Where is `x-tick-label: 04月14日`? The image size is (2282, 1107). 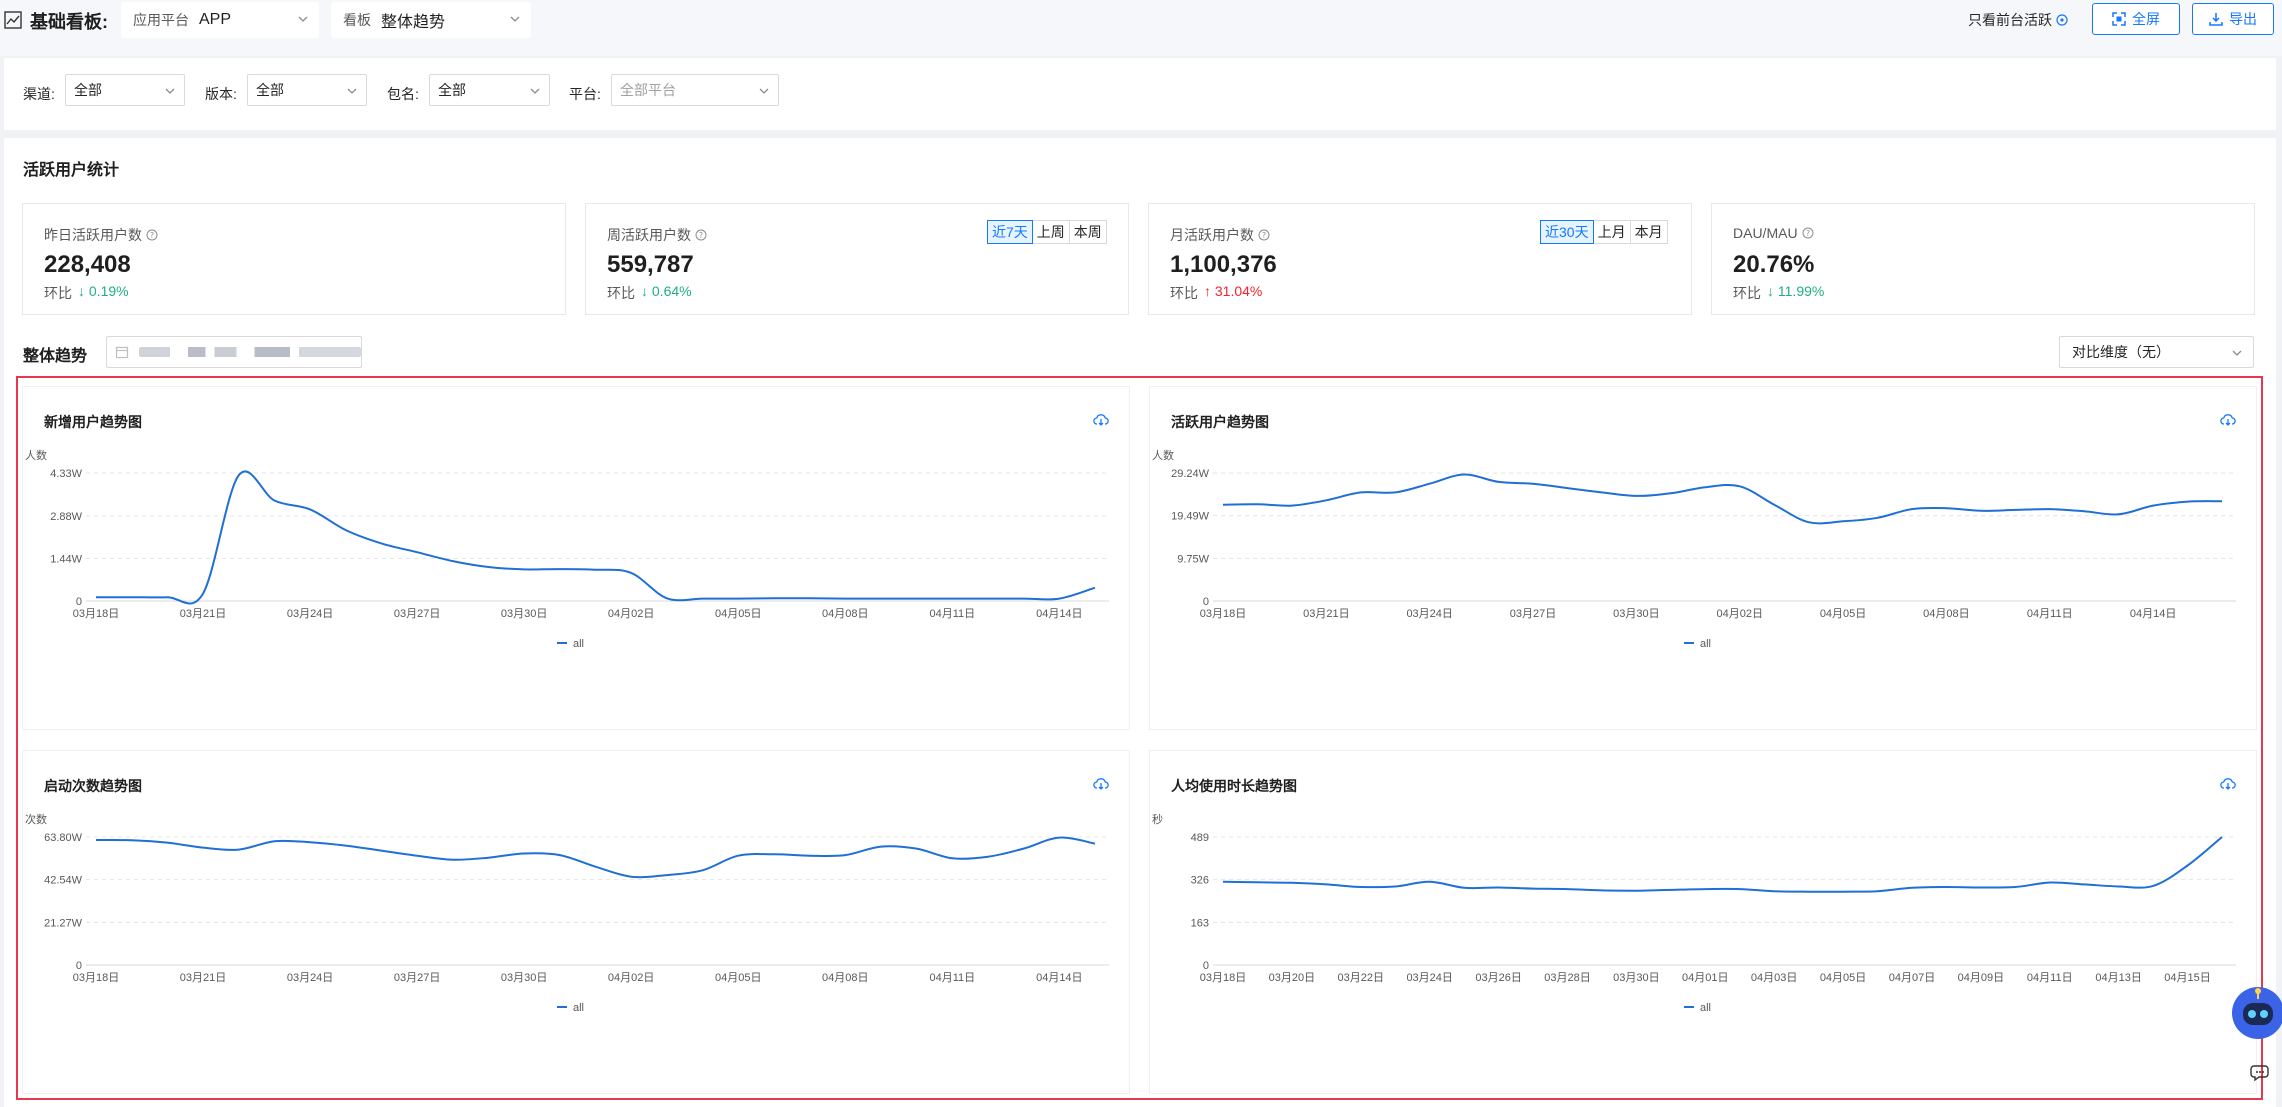 x-tick-label: 04月14日 is located at coordinates (1059, 978).